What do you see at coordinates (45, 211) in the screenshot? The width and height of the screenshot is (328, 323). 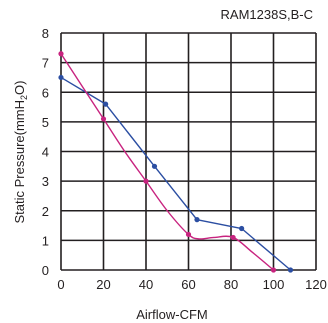 I see `y-tick-label: 2` at bounding box center [45, 211].